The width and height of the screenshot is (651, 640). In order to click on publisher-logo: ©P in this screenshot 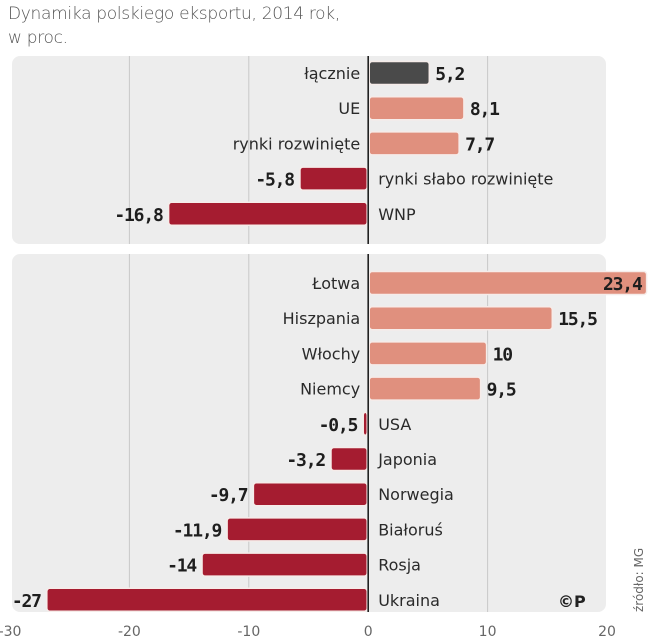, I will do `click(572, 601)`.